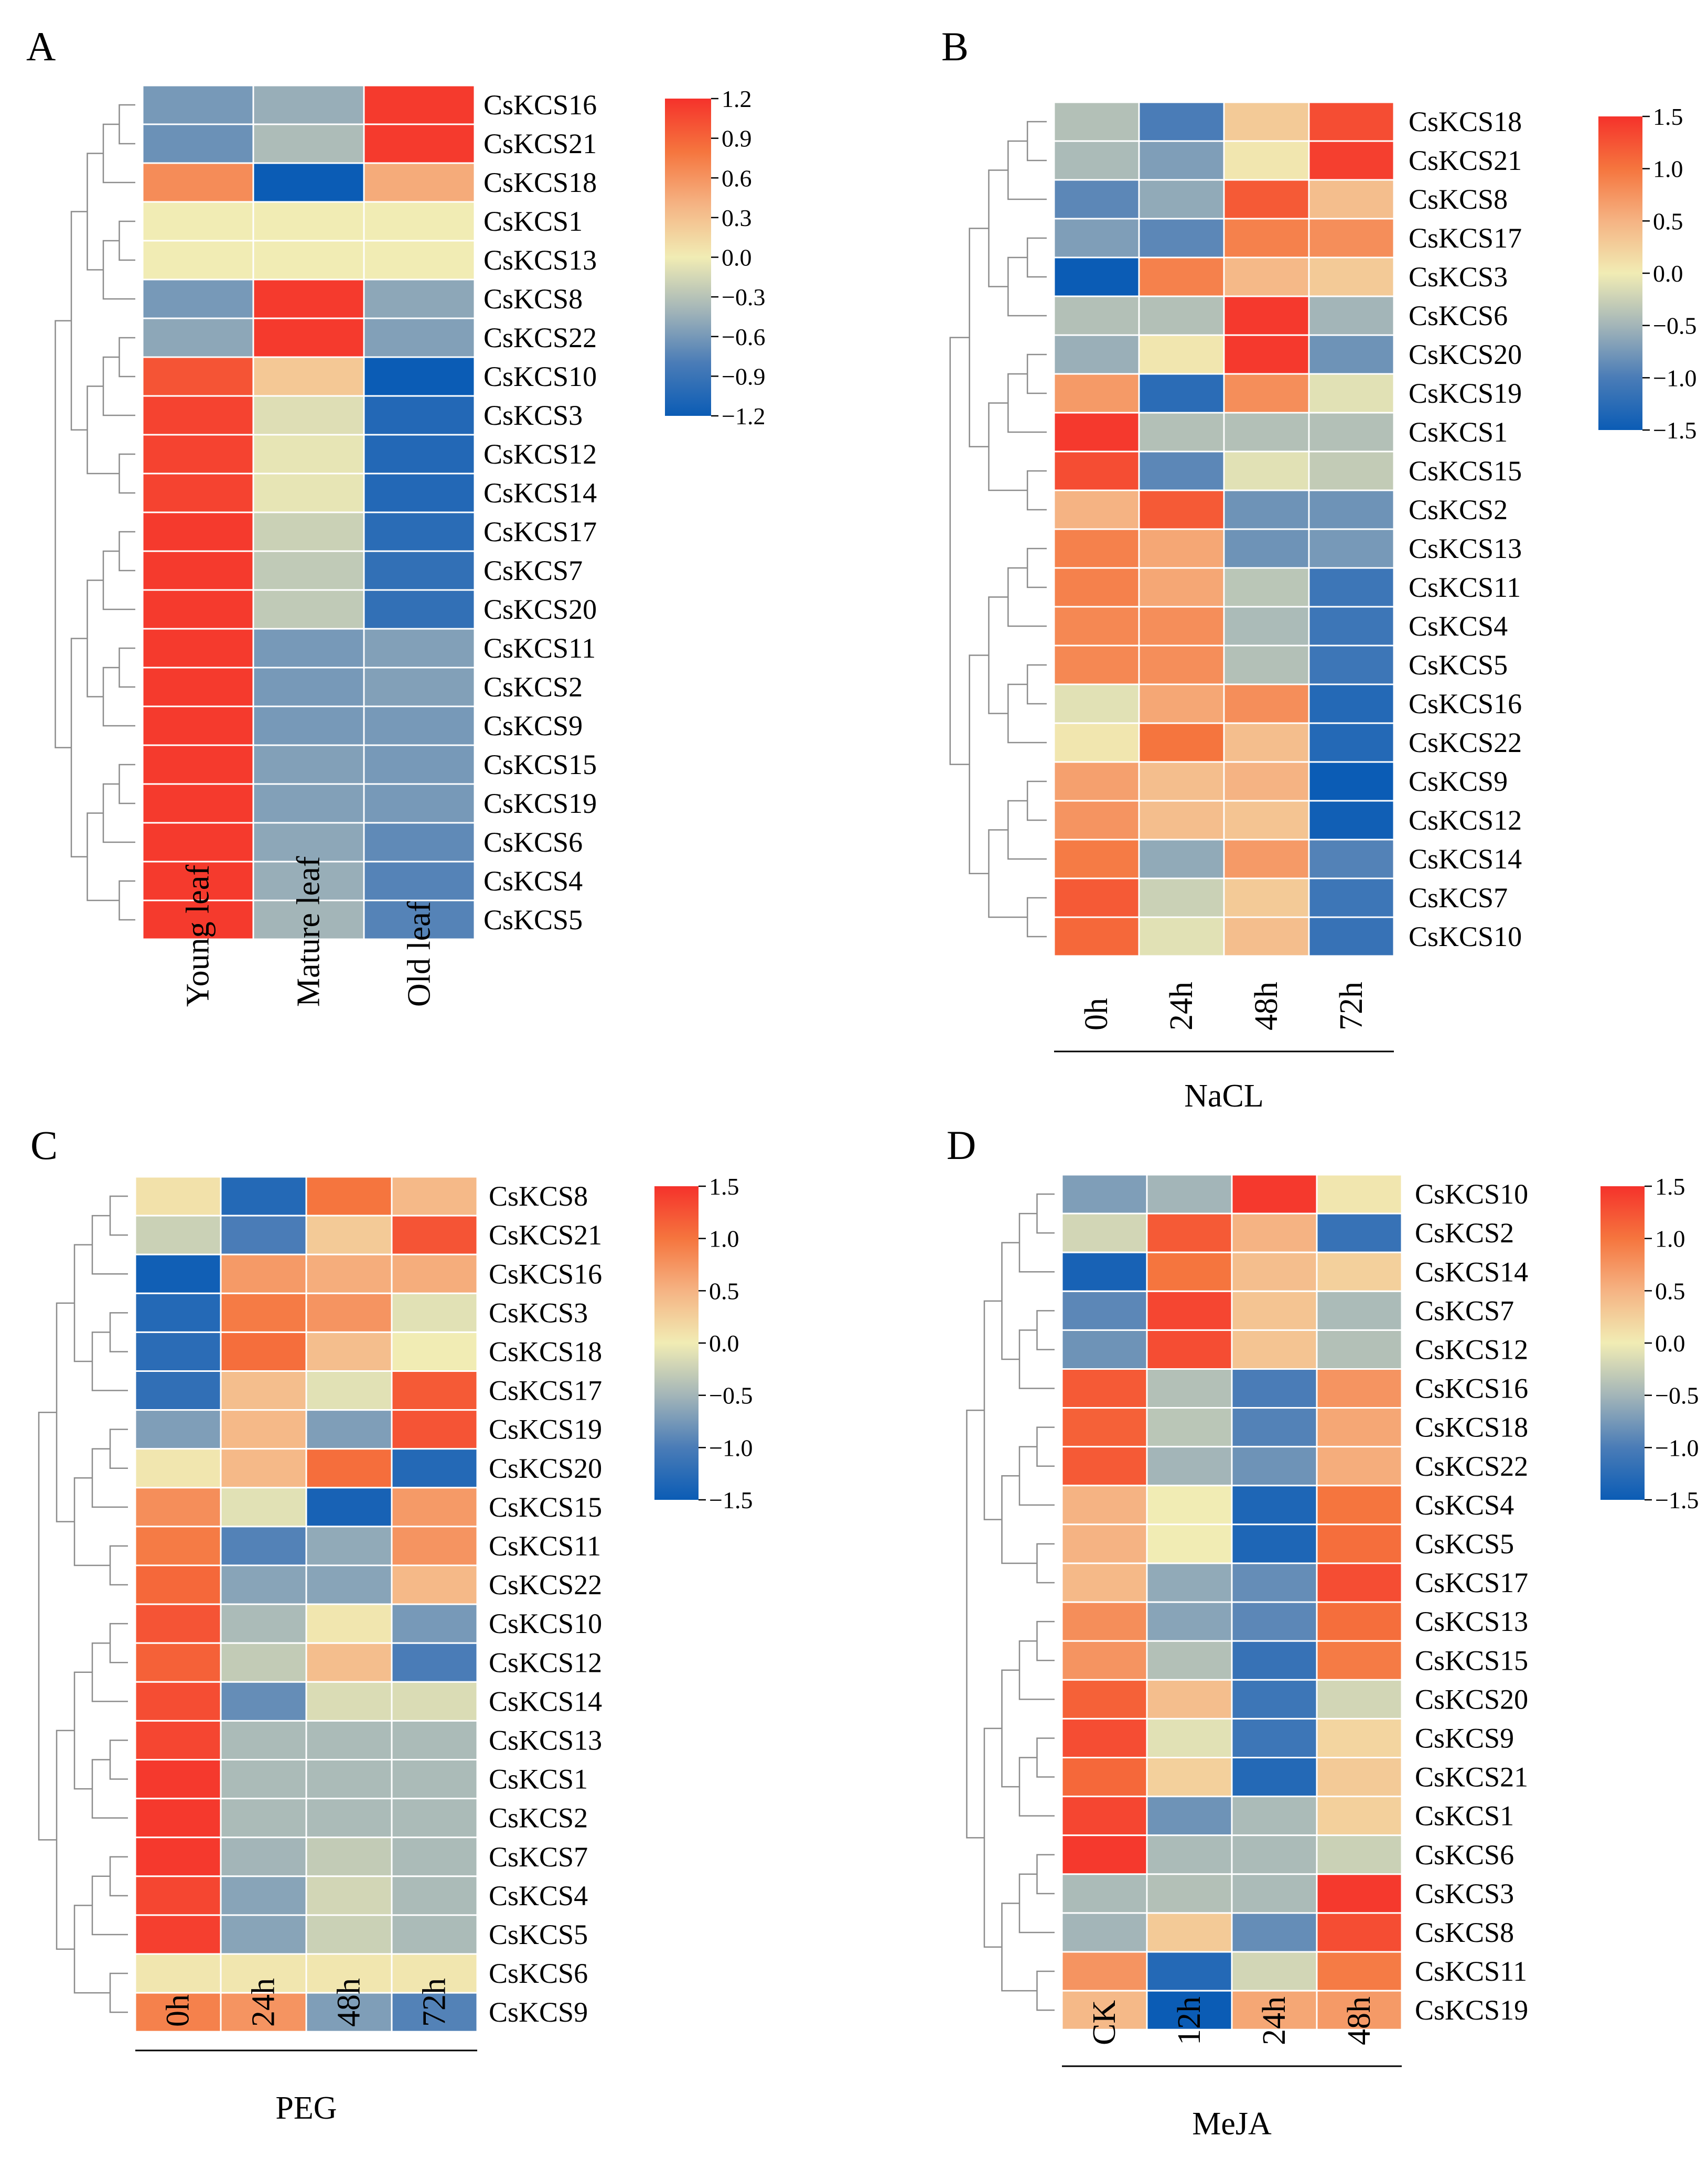 The image size is (1708, 2180). What do you see at coordinates (264, 2002) in the screenshot?
I see `column-label: 24h` at bounding box center [264, 2002].